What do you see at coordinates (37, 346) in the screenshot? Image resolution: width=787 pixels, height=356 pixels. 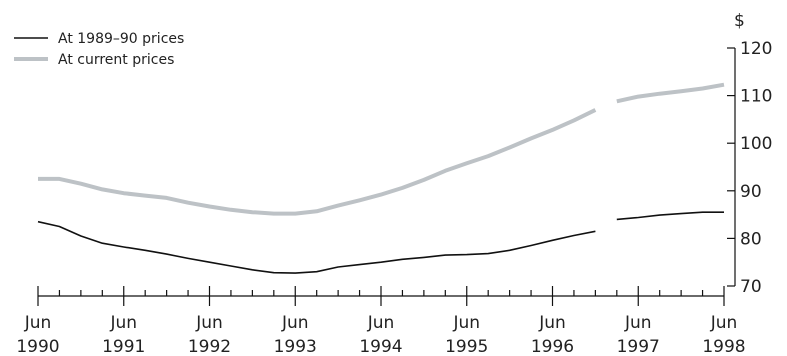 I see `x-tick-label-year: 1990` at bounding box center [37, 346].